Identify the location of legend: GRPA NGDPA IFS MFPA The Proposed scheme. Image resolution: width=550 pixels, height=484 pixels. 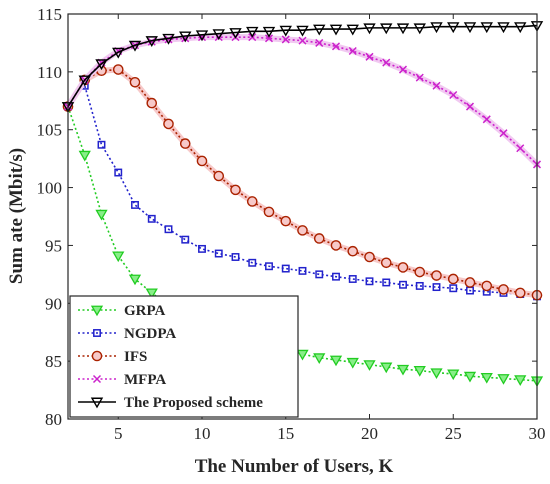
(184, 356).